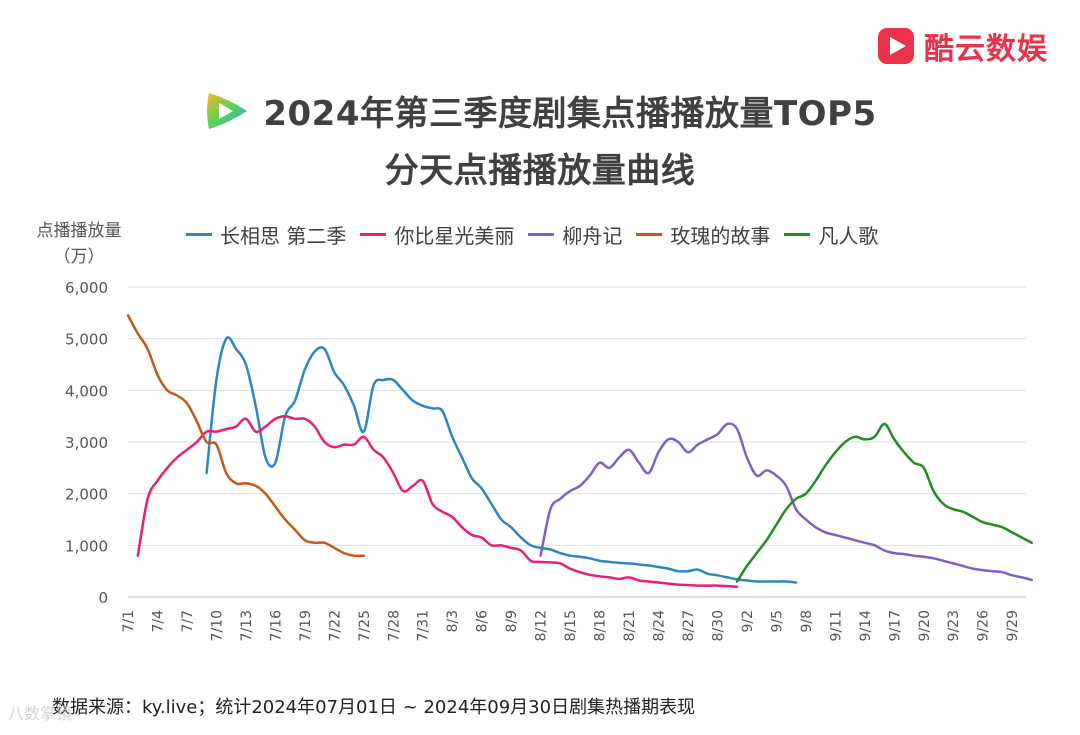 Image resolution: width=1080 pixels, height=735 pixels. I want to click on x-tick-label: 8/15, so click(571, 625).